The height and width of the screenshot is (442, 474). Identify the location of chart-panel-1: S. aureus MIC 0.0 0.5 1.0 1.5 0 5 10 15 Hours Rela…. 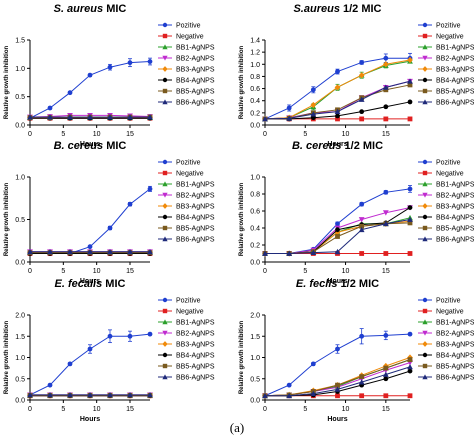
(109, 75).